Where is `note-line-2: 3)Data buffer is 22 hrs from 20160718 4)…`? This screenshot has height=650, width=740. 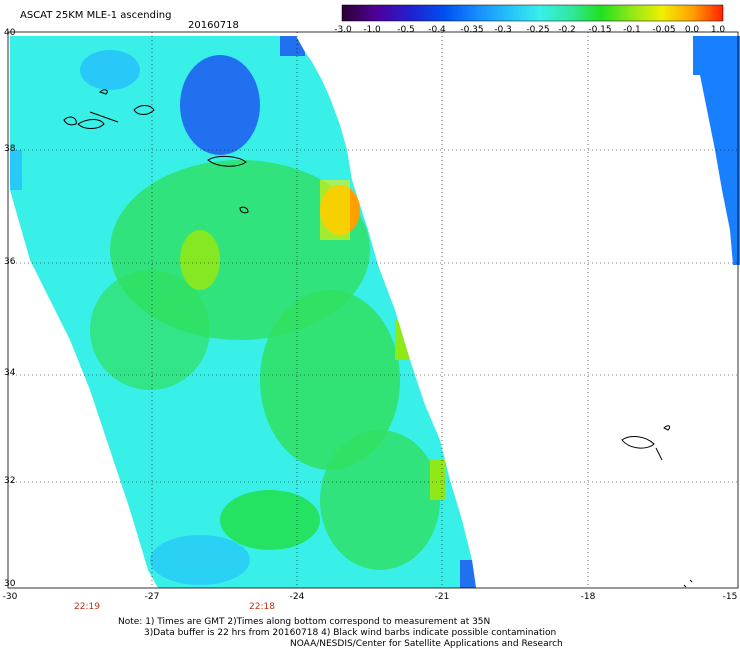 note-line-2: 3)Data buffer is 22 hrs from 20160718 4)… is located at coordinates (350, 633).